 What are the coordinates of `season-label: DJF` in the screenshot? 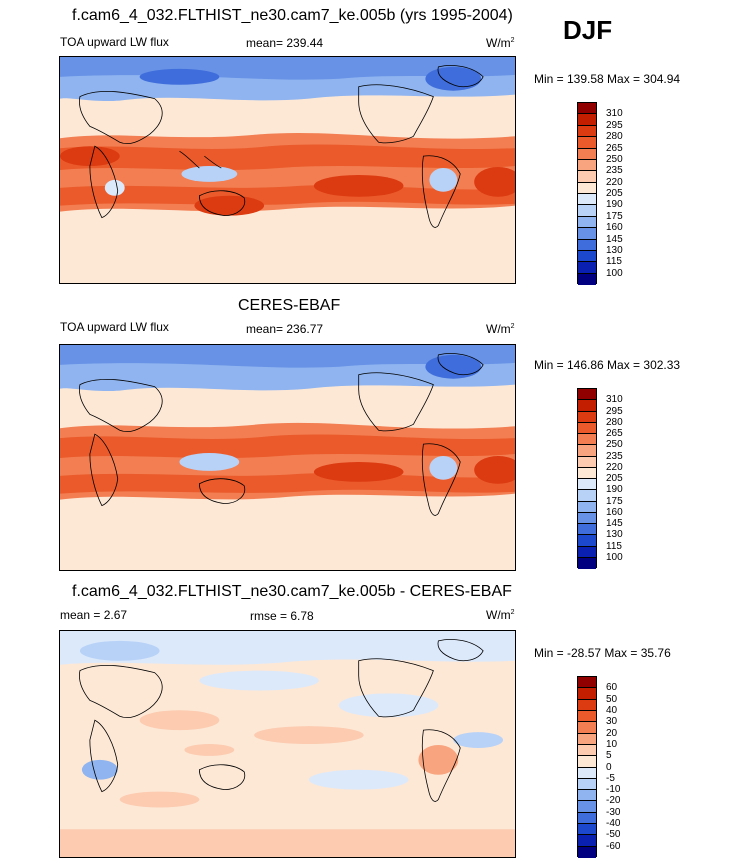 It's located at (588, 30).